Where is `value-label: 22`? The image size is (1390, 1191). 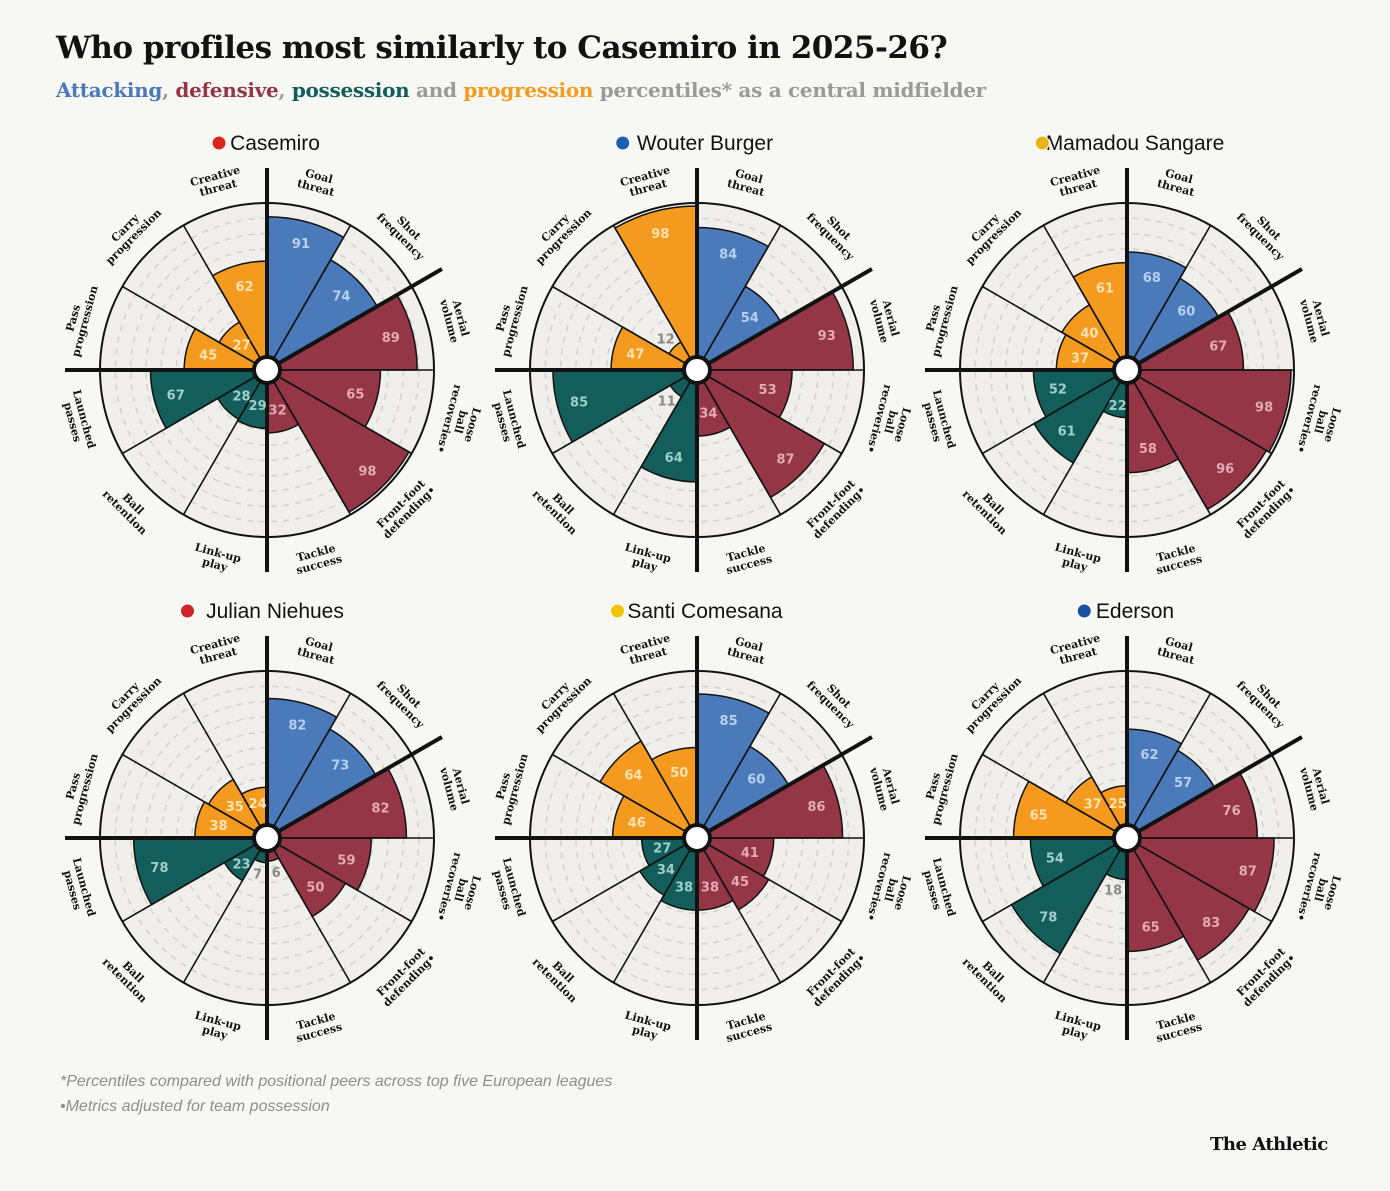 value-label: 22 is located at coordinates (1118, 406).